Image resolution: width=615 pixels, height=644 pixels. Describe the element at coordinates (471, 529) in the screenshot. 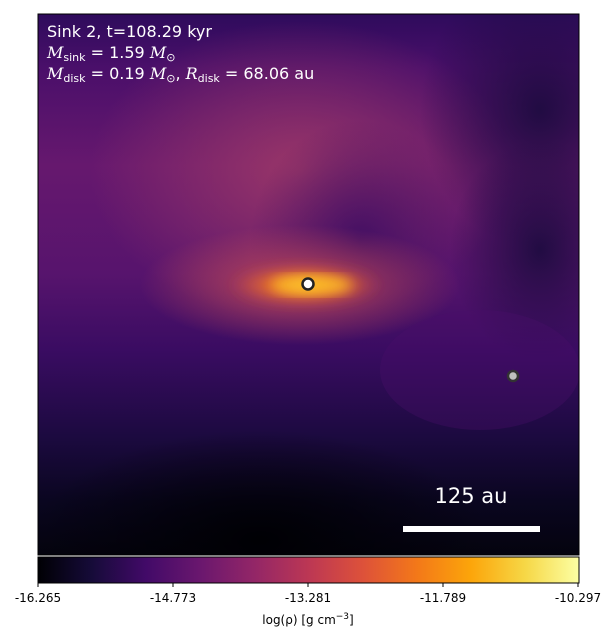

I see `scale-bar` at that location.